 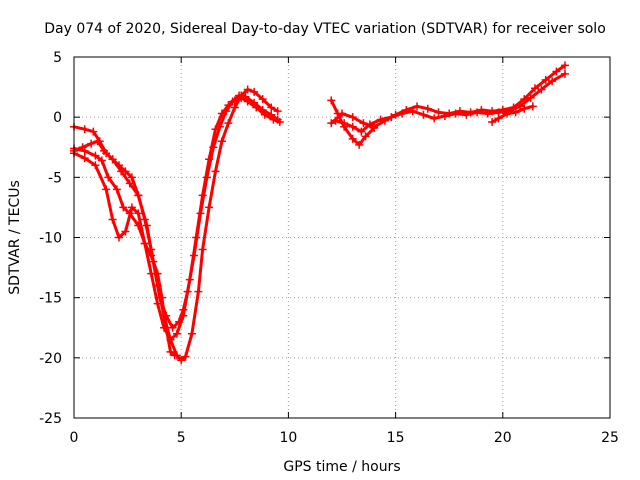 What do you see at coordinates (15, 237) in the screenshot?
I see `y-axis-title: SDTVAR / TECUs` at bounding box center [15, 237].